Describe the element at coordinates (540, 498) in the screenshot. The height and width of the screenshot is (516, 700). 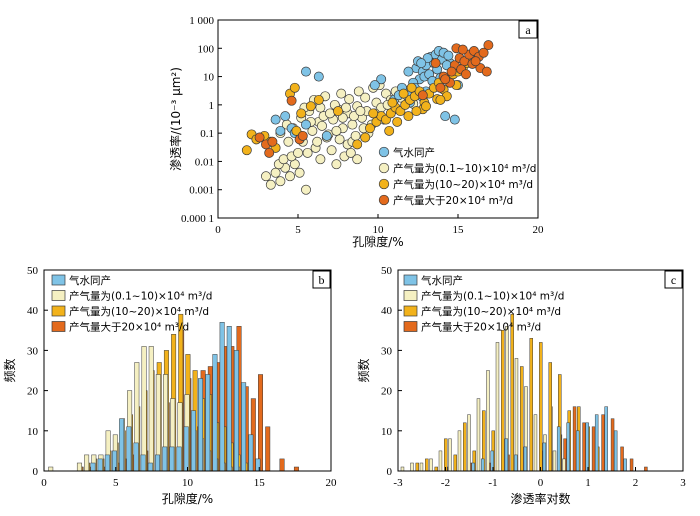
I see `x-axis-title-c: 渗透率对数` at that location.